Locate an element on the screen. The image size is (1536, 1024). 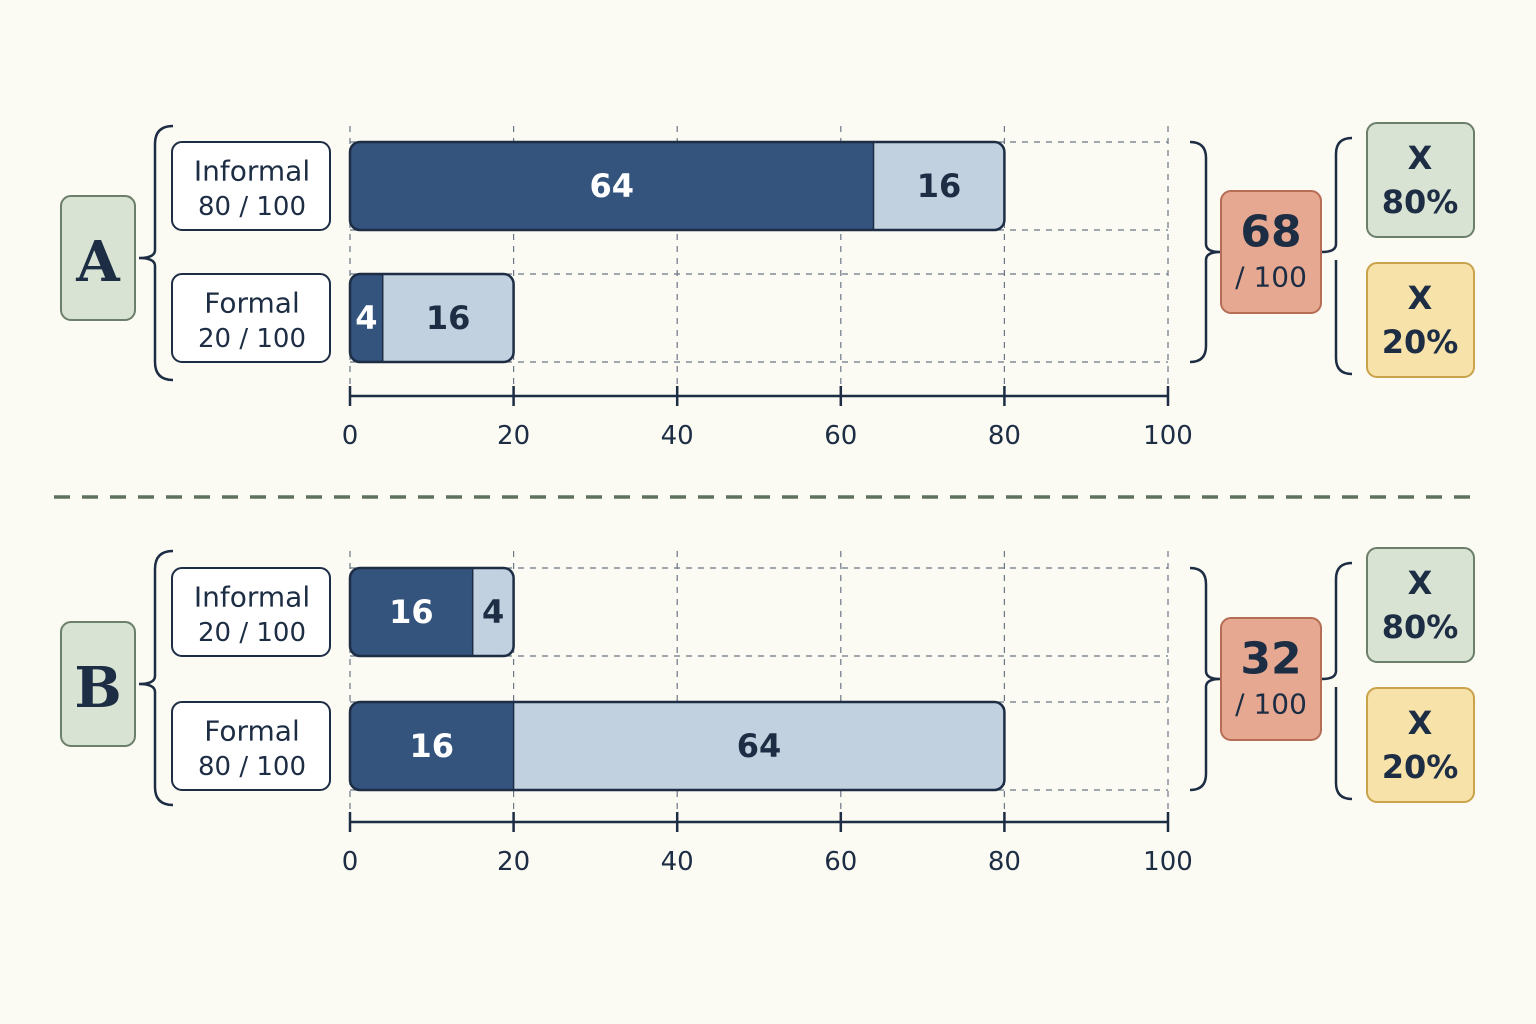
group-label: A is located at coordinates (98, 262).